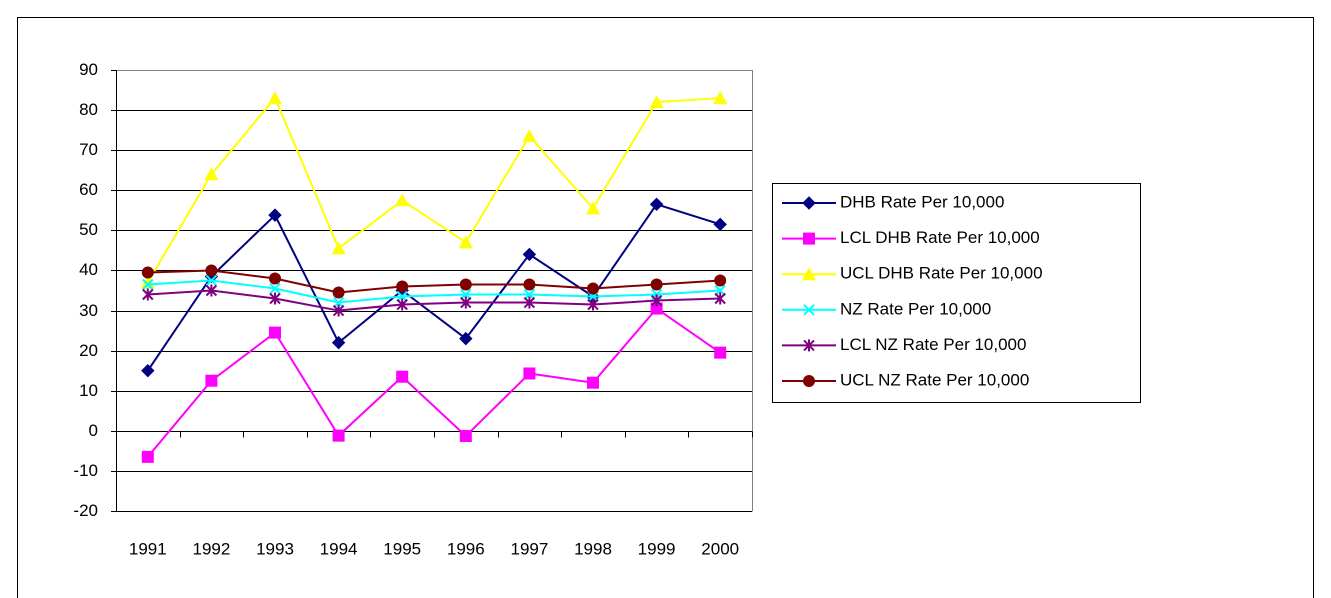 The height and width of the screenshot is (598, 1331). I want to click on y-tick-label: 70, so click(88, 149).